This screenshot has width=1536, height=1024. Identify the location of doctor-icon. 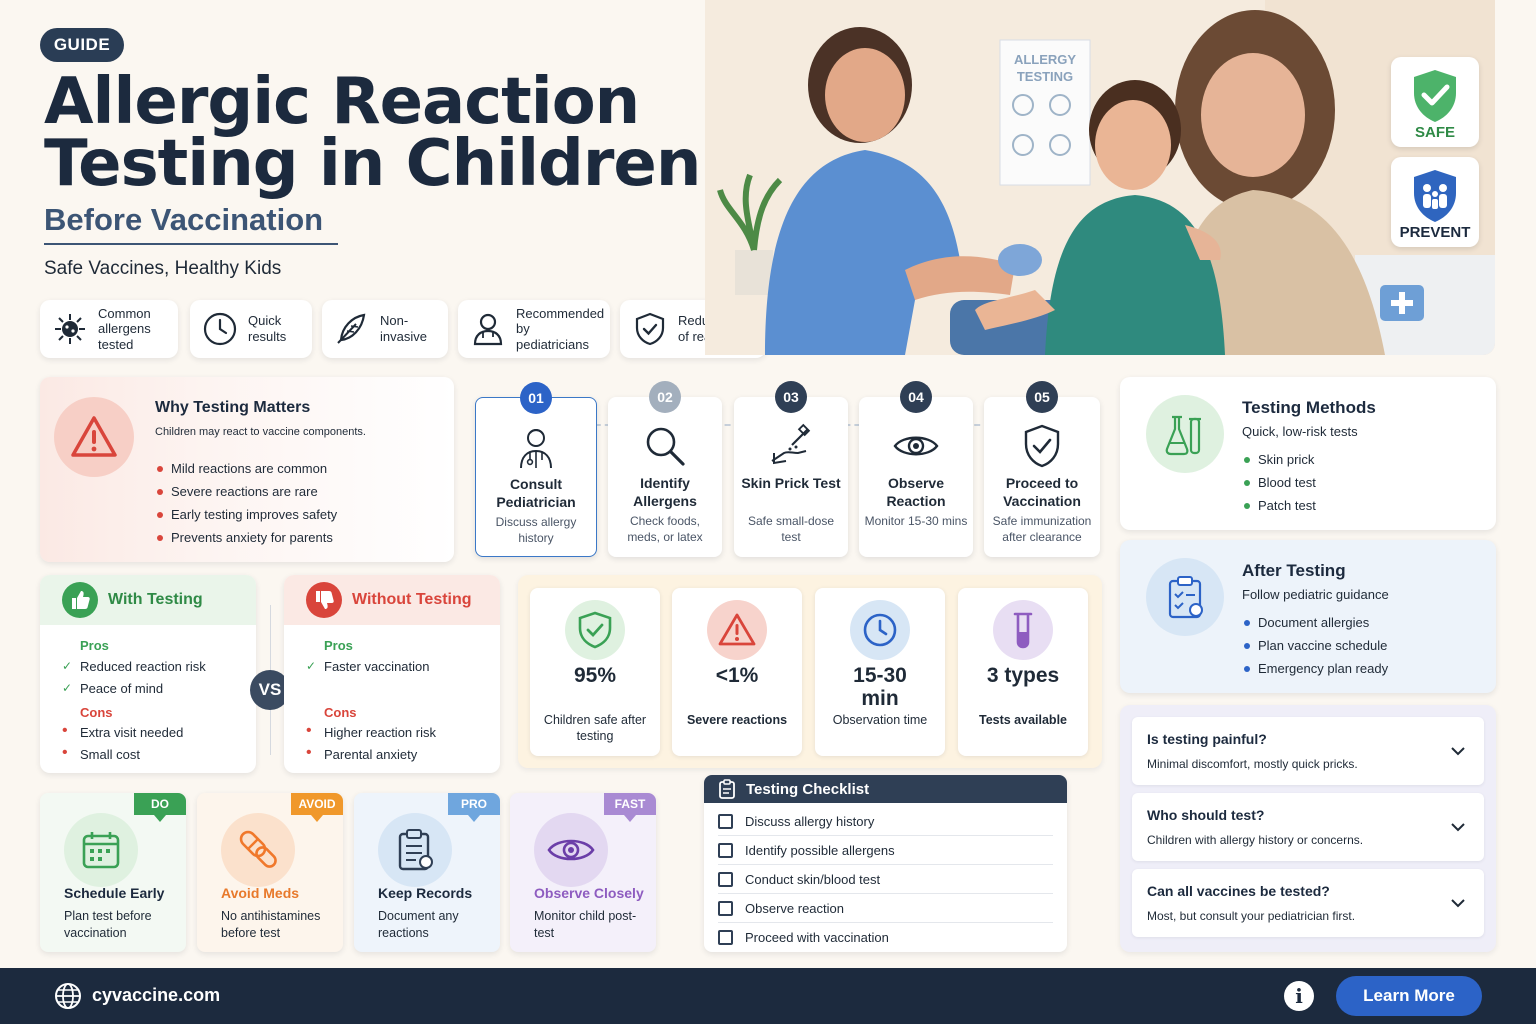
(488, 329).